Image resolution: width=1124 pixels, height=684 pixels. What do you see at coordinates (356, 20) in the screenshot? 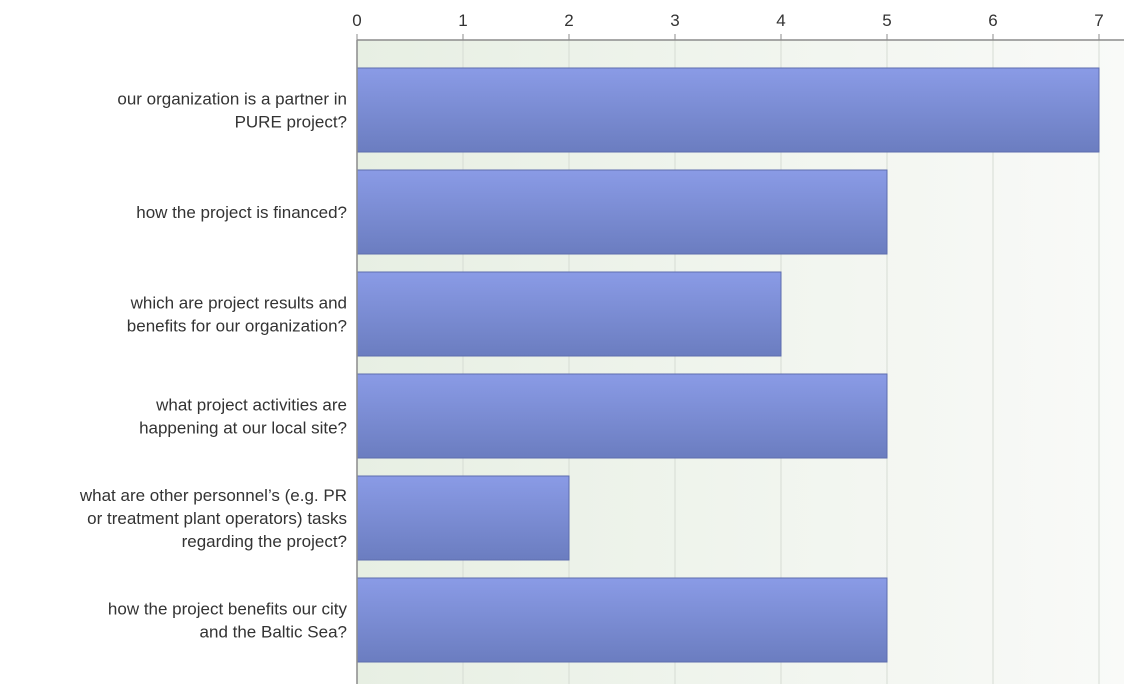
I see `x-tick-label: 0` at bounding box center [356, 20].